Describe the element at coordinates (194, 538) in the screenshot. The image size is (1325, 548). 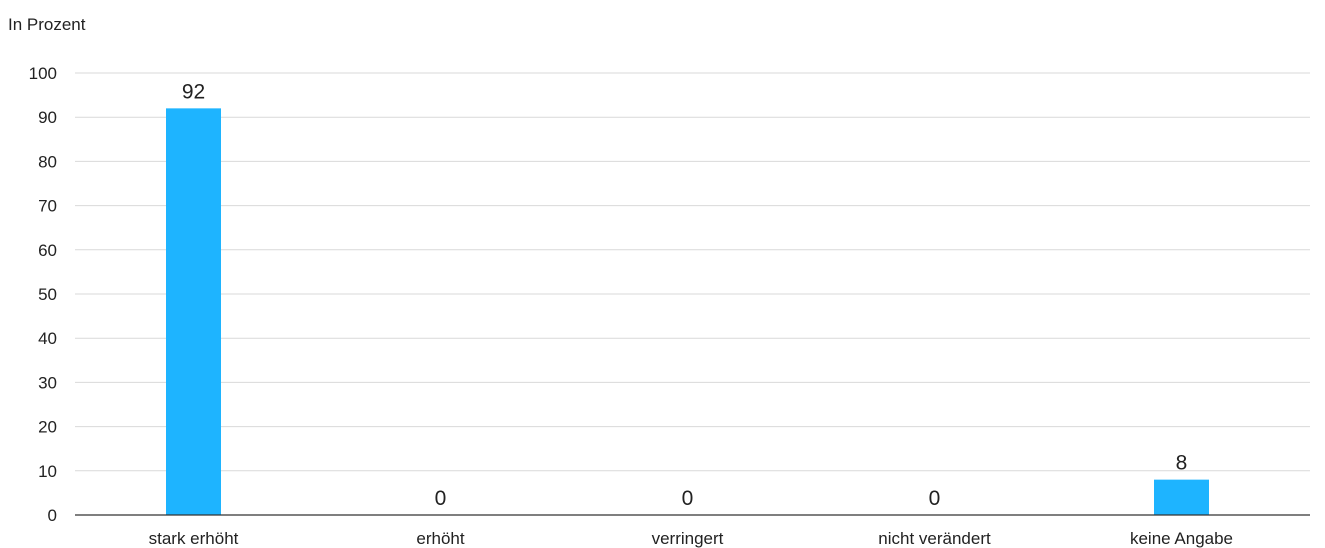
I see `x-tick-label: stark erhöht` at that location.